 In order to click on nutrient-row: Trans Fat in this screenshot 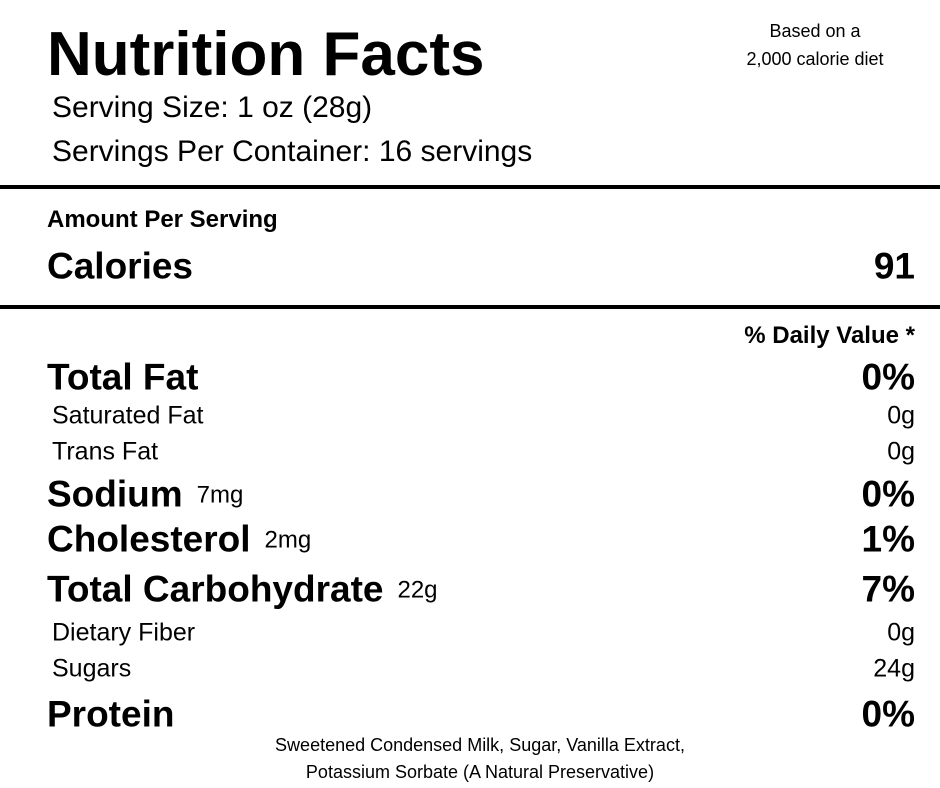, I will do `click(105, 451)`.